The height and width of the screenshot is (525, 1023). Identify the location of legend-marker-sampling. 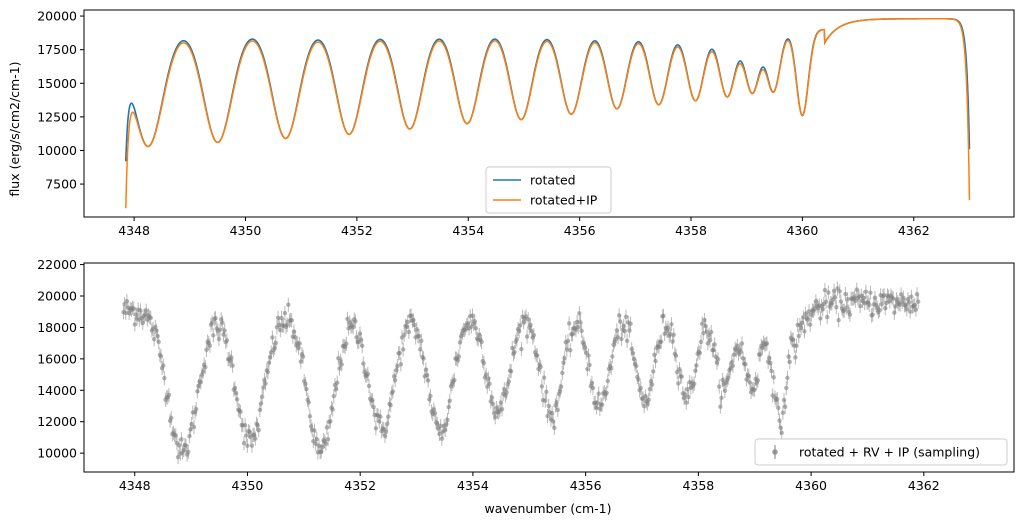
(775, 452).